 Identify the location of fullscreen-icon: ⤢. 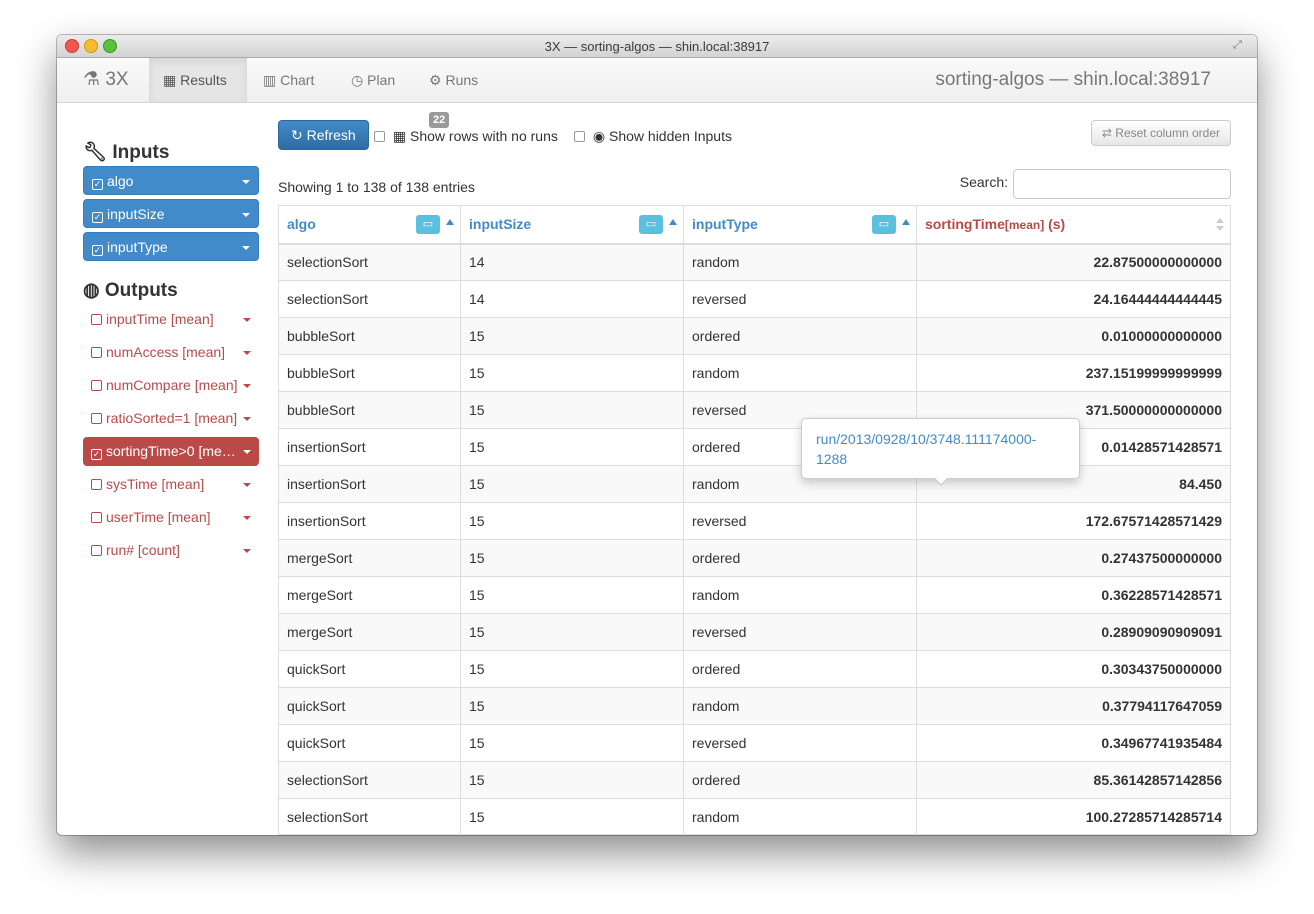
(1237, 45).